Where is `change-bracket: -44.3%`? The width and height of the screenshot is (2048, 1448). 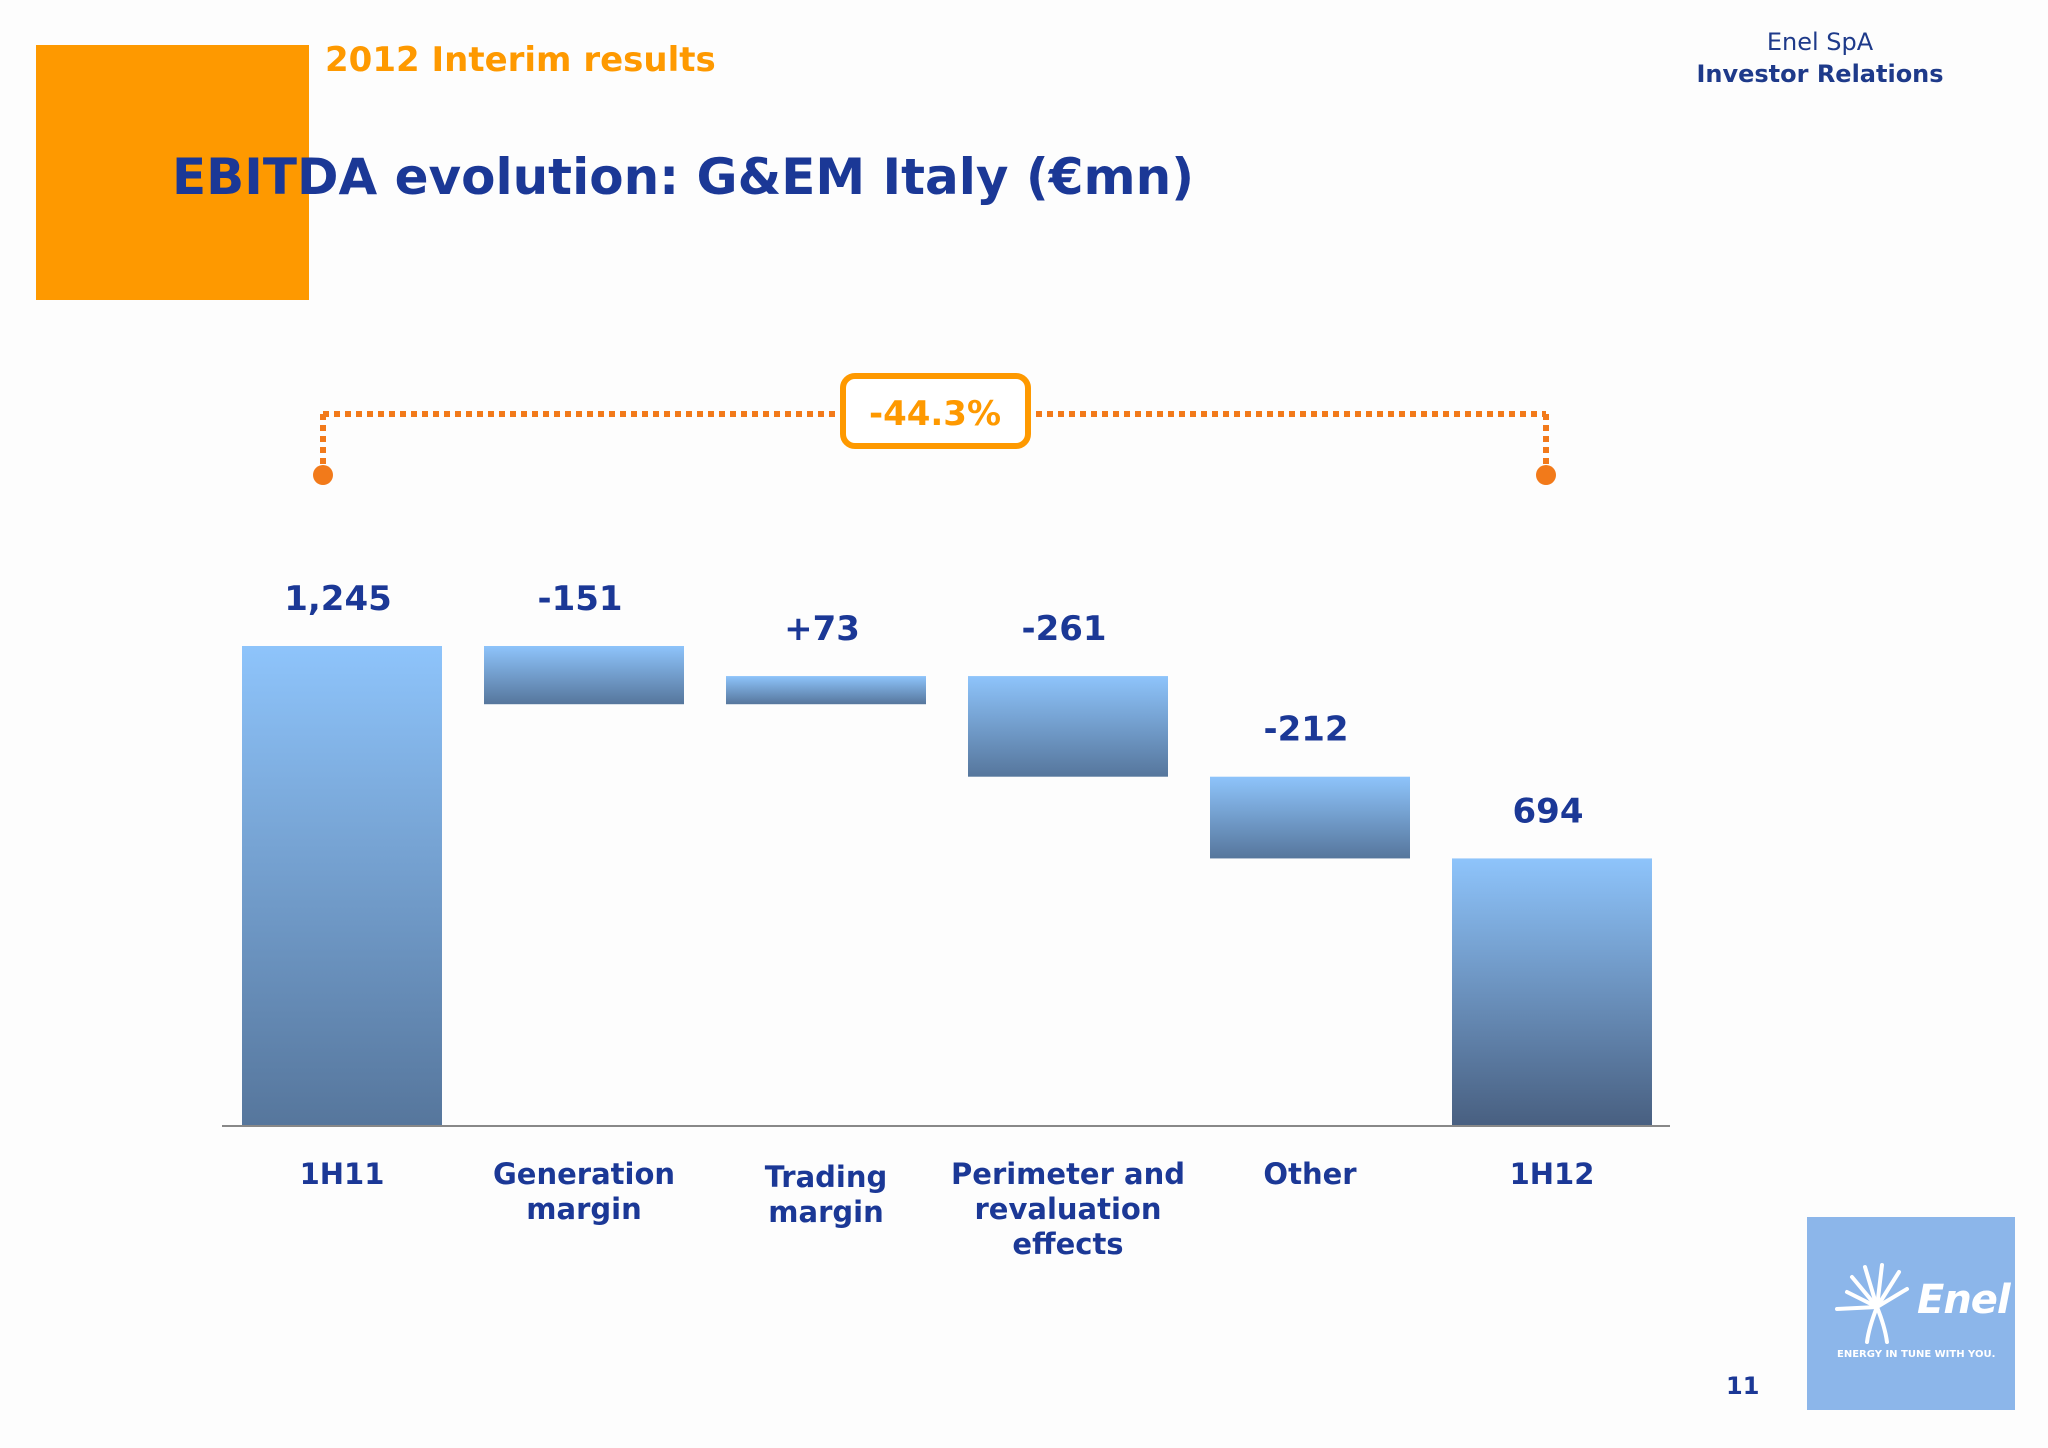
change-bracket: -44.3% is located at coordinates (934, 429).